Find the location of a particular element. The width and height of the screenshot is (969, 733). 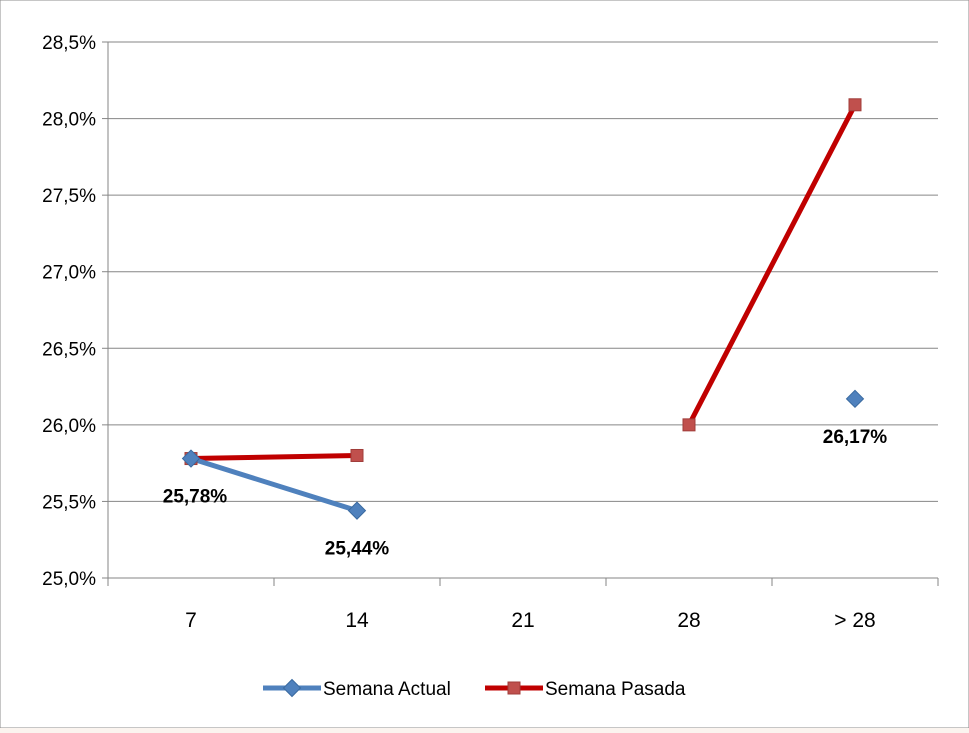

y-tick-label: 25,5% is located at coordinates (69, 502).